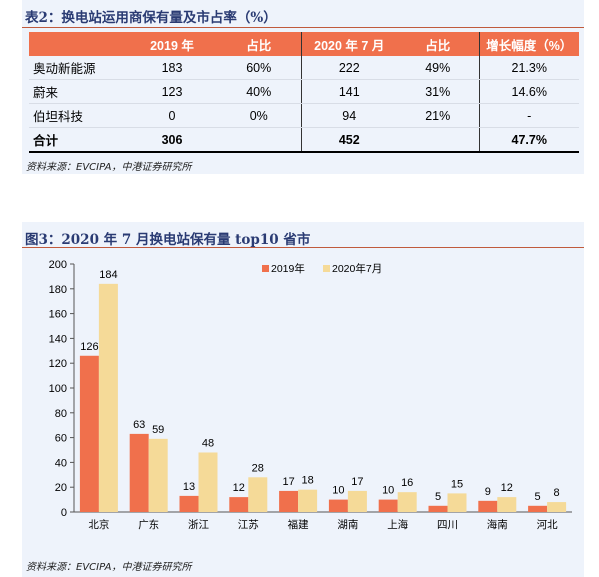 This screenshot has width=599, height=577. What do you see at coordinates (139, 425) in the screenshot?
I see `data-label: 63` at bounding box center [139, 425].